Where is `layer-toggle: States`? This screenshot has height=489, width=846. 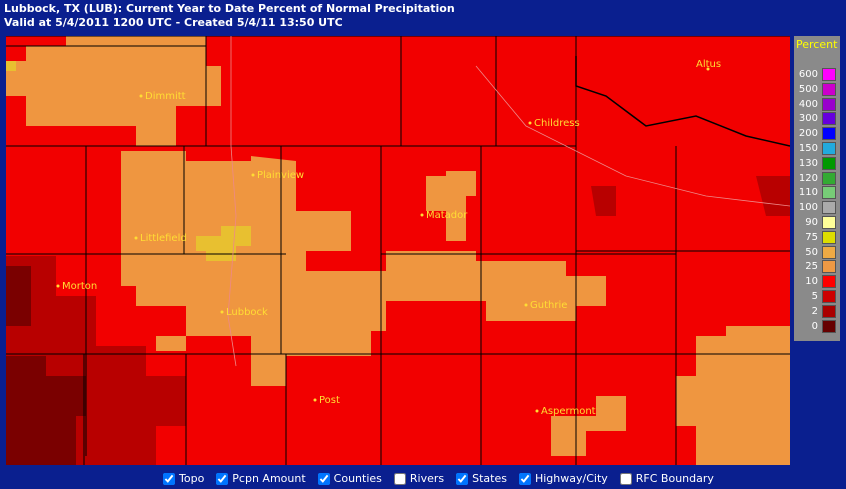 layer-toggle: States is located at coordinates (481, 478).